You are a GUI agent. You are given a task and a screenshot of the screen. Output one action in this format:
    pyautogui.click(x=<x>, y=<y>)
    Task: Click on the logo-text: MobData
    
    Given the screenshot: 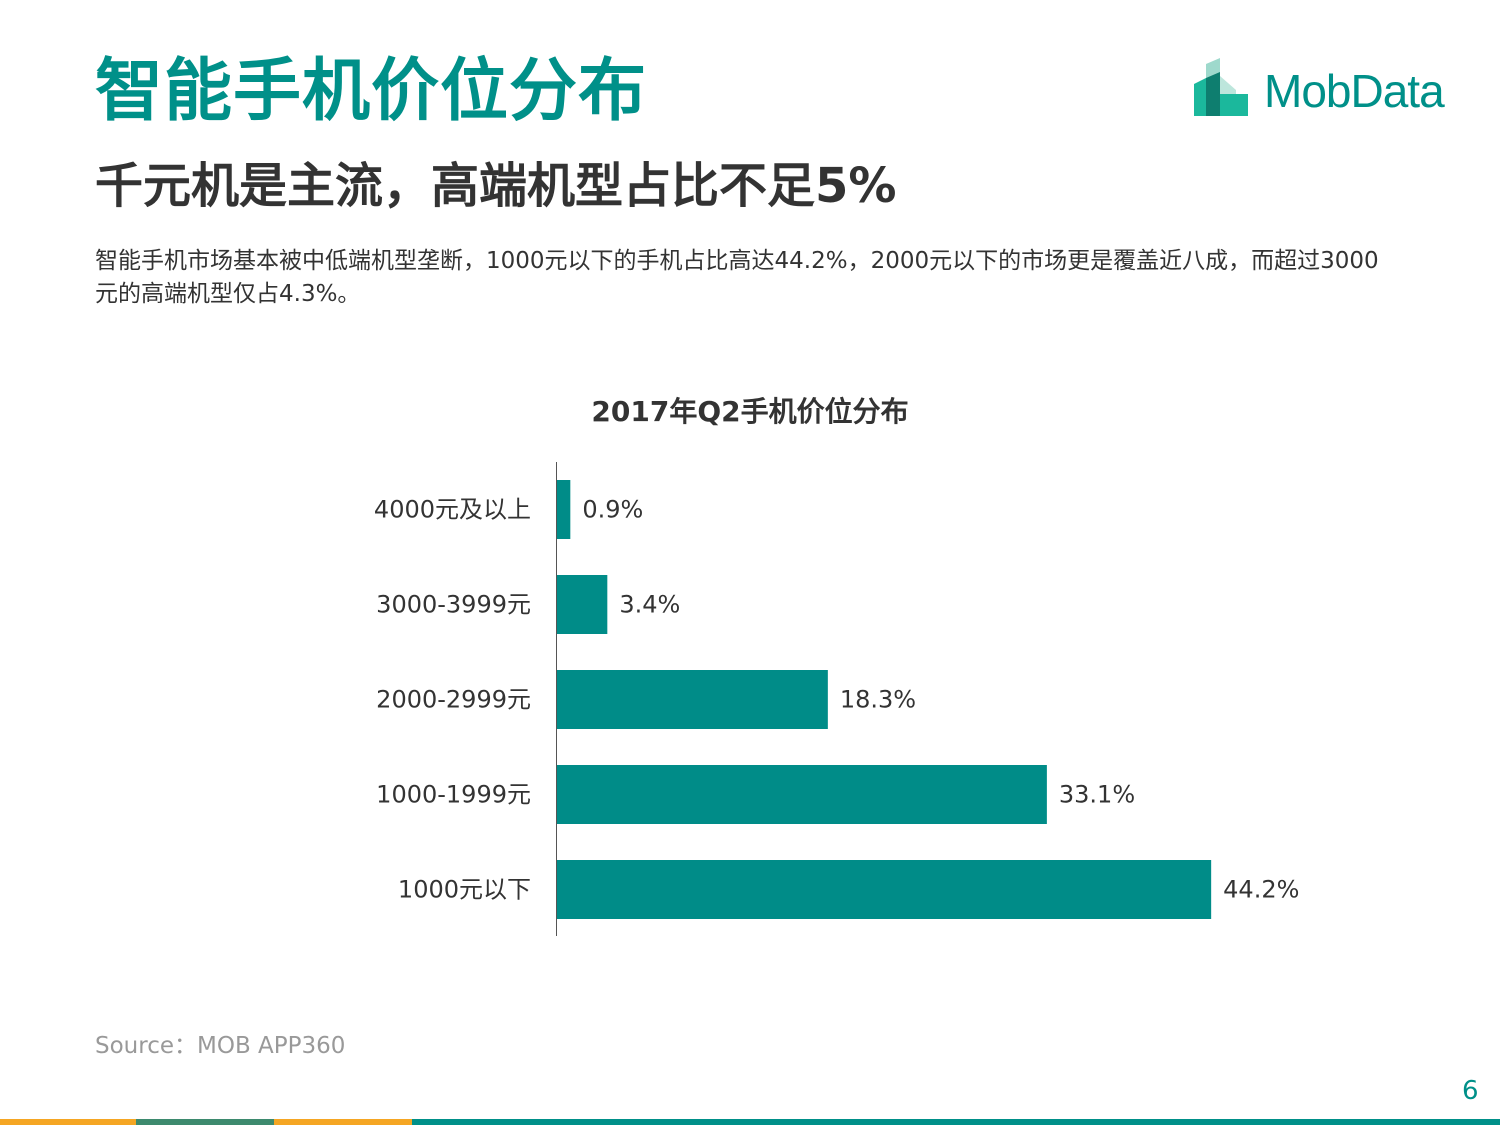 What is the action you would take?
    pyautogui.click(x=1354, y=91)
    